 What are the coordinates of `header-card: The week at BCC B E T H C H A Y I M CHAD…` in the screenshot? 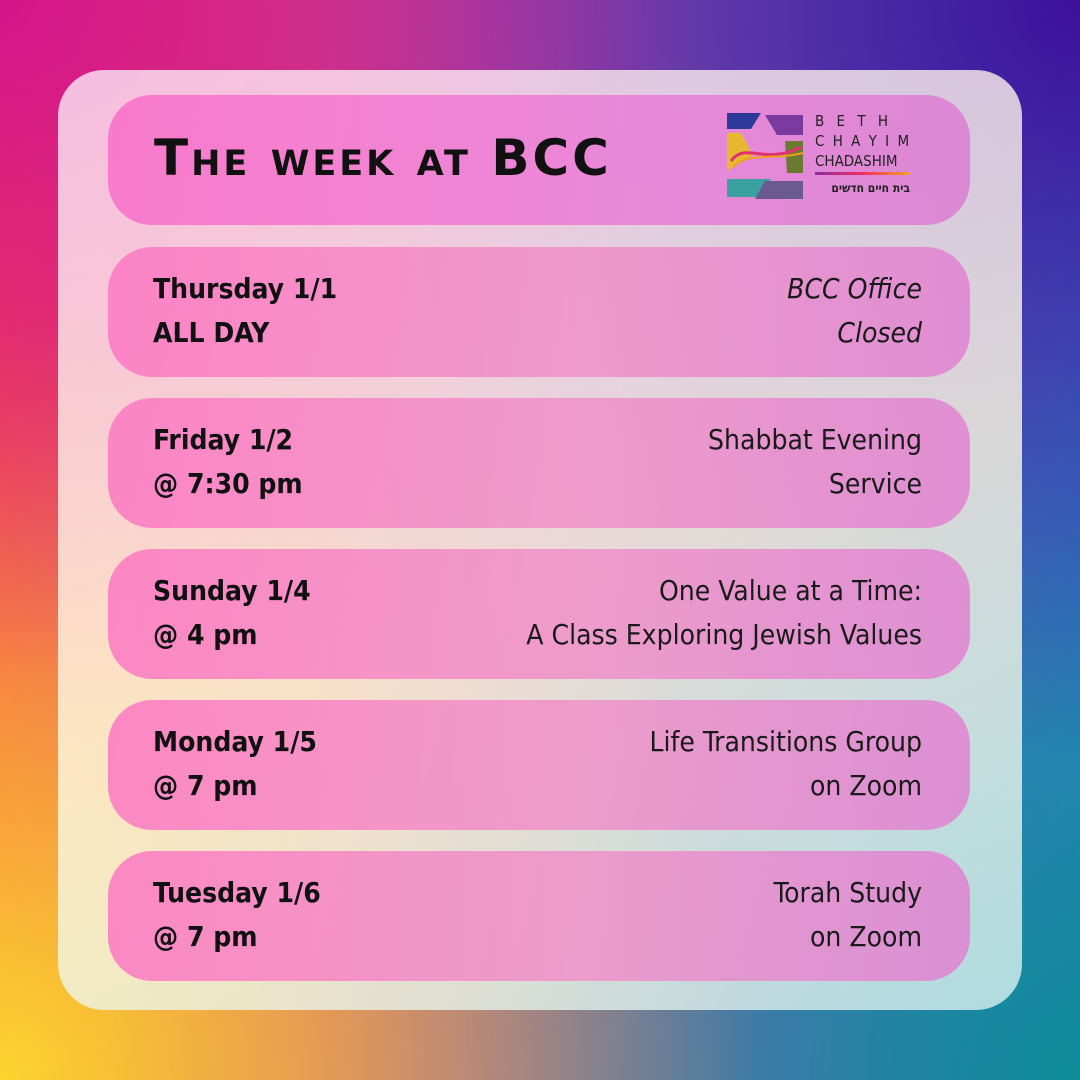 It's located at (539, 160).